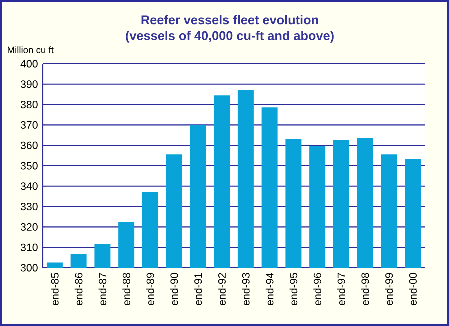  Describe the element at coordinates (230, 37) in the screenshot. I see `chart-subtitle: (vessels of 40,000 cu-ft and above)` at that location.